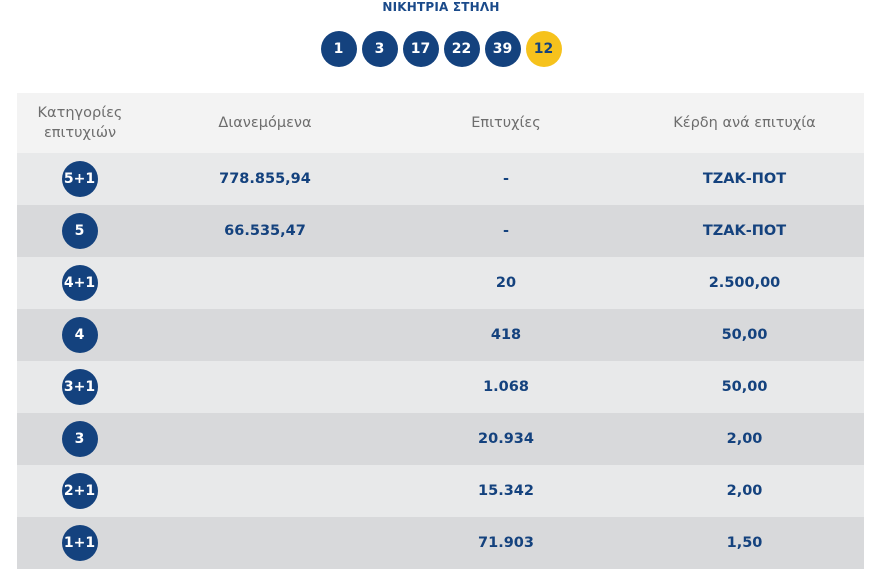 The width and height of the screenshot is (887, 585). I want to click on winning-number-ball: 17, so click(420, 49).